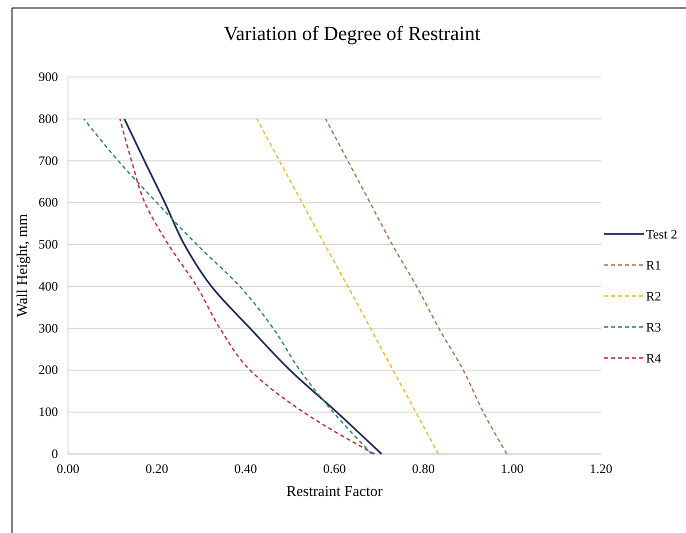 The width and height of the screenshot is (686, 533). What do you see at coordinates (246, 468) in the screenshot?
I see `x-tick-label: 0.40` at bounding box center [246, 468].